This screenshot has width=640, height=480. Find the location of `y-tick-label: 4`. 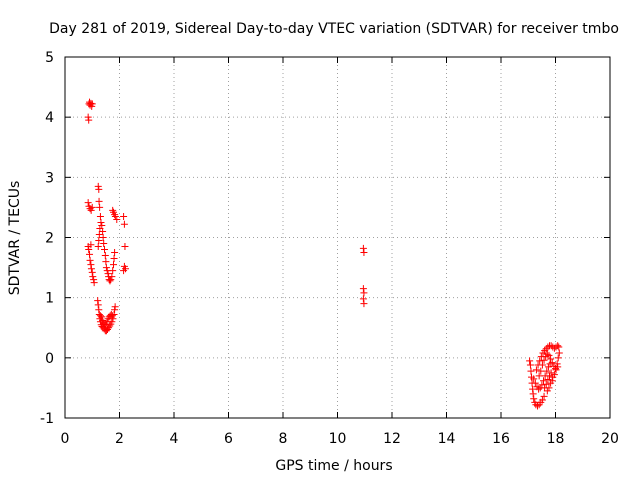

y-tick-label: 4 is located at coordinates (49, 118).